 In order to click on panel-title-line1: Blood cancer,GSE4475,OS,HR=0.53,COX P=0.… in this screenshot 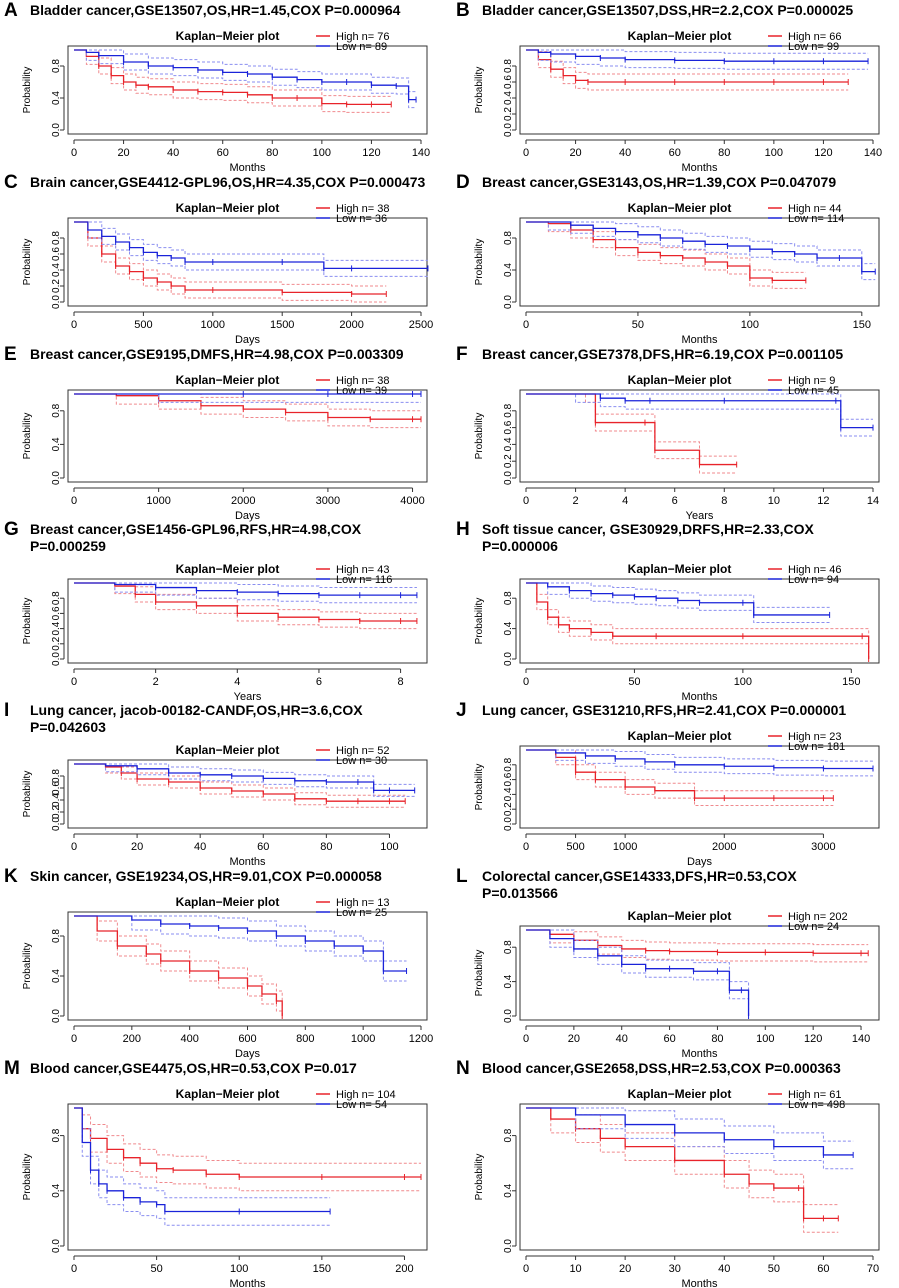, I will do `click(193, 1068)`.